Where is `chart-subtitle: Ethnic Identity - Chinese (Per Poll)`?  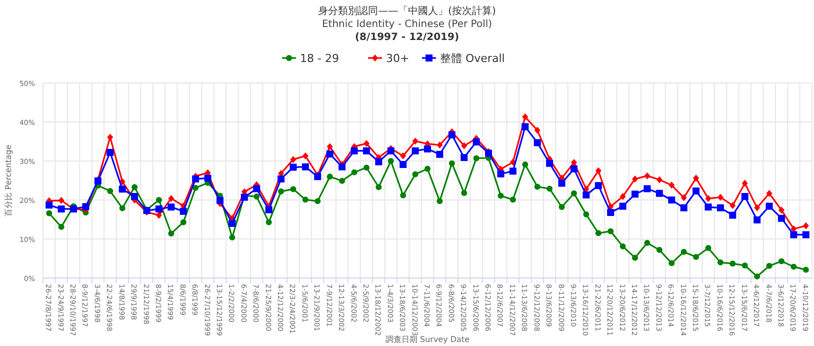
chart-subtitle: Ethnic Identity - Chinese (Per Poll) is located at coordinates (407, 24).